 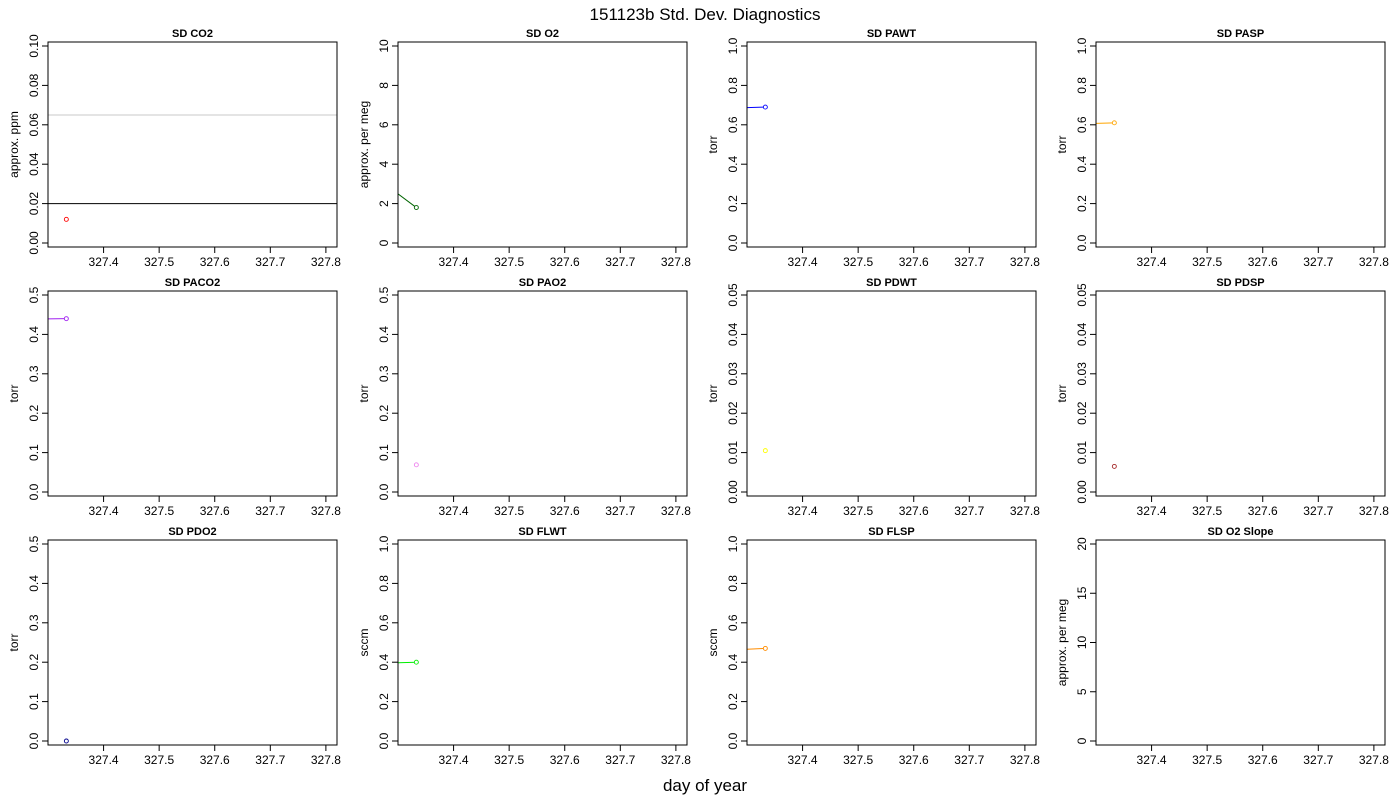 I want to click on figure-xlabel: day of year, so click(x=705, y=785).